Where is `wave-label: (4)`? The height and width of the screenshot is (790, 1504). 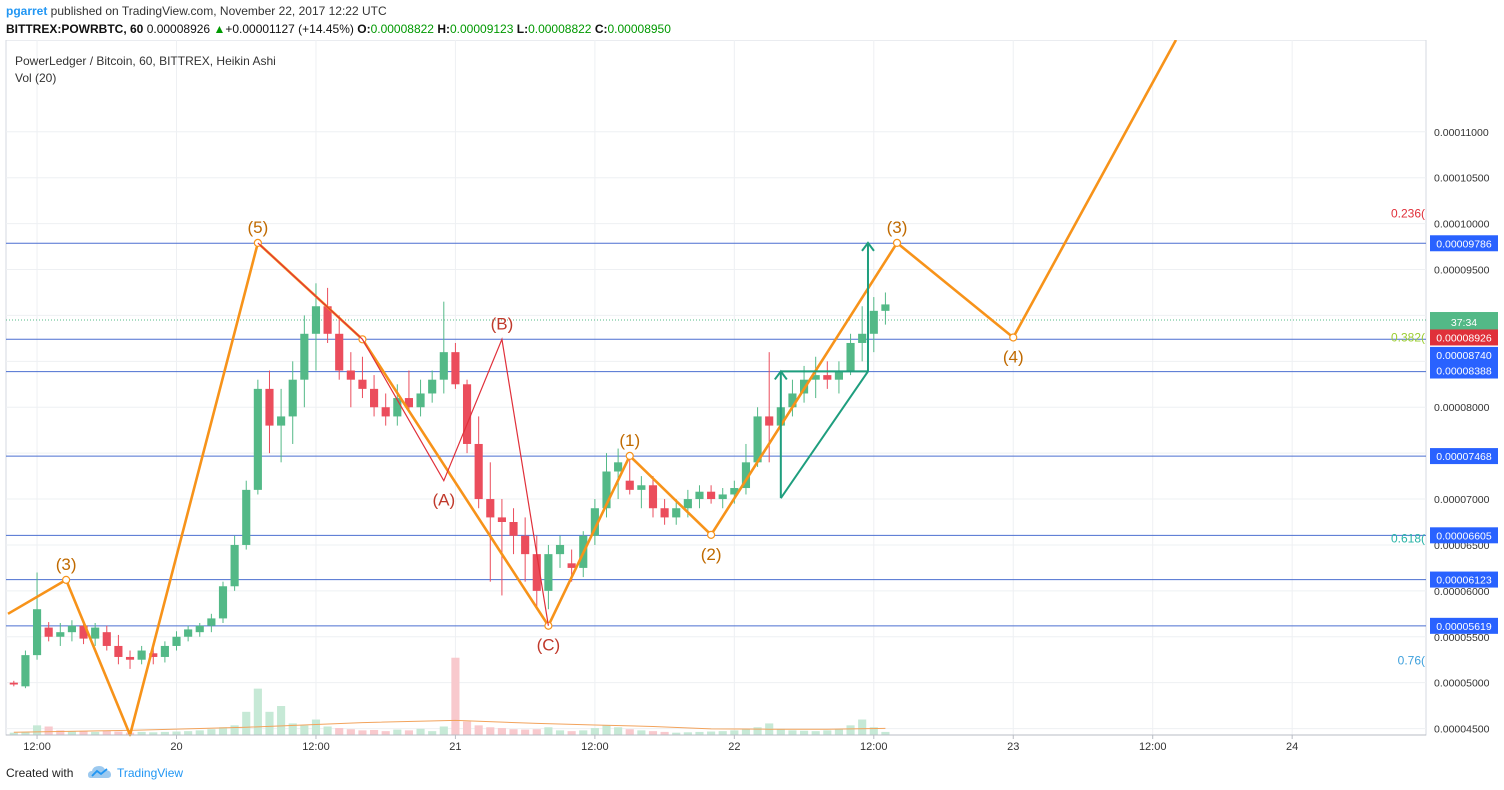
wave-label: (4) is located at coordinates (1013, 356).